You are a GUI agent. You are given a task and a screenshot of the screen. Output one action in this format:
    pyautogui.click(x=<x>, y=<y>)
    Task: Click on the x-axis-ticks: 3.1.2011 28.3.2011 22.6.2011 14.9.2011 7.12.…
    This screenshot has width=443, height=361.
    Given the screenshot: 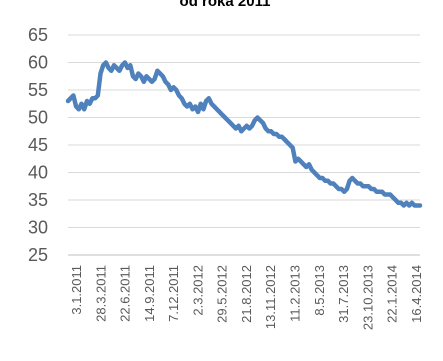 What is the action you would take?
    pyautogui.click(x=246, y=297)
    